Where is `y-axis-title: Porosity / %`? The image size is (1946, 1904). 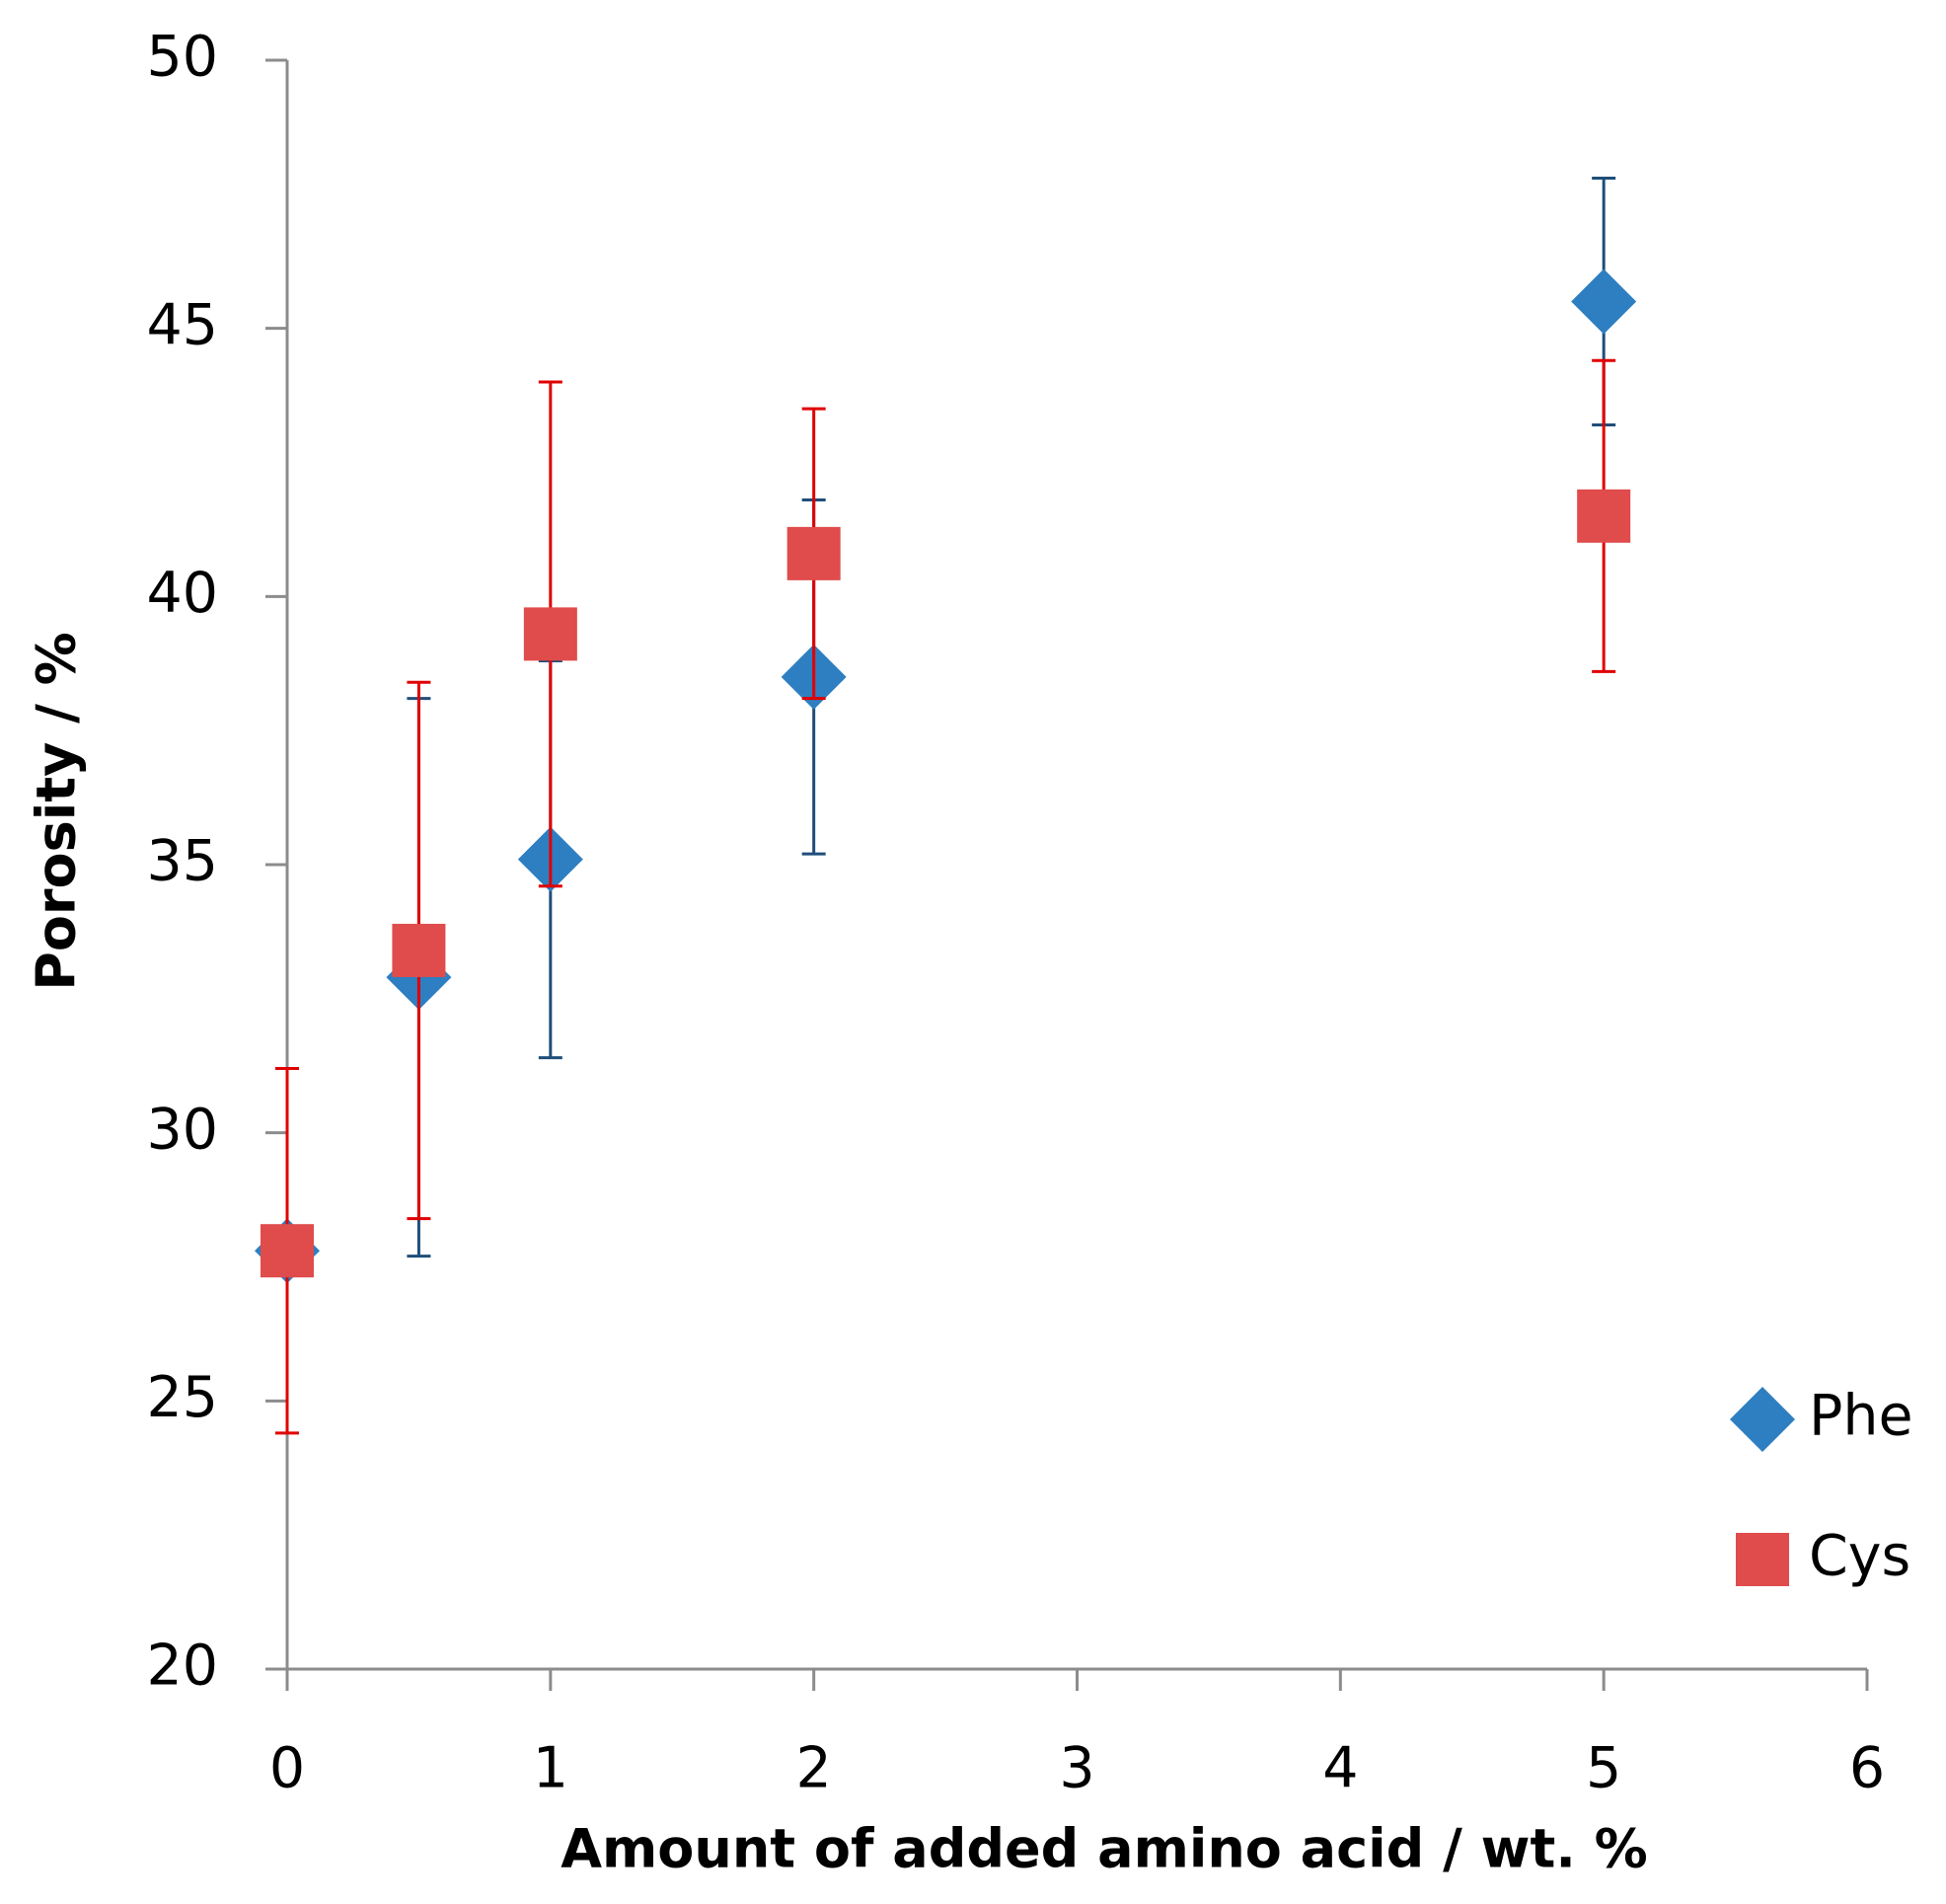 y-axis-title: Porosity / % is located at coordinates (57, 811).